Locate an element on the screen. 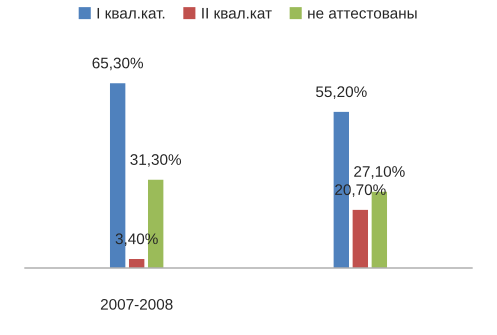 The image size is (497, 335). data-label: 27,10% is located at coordinates (379, 172).